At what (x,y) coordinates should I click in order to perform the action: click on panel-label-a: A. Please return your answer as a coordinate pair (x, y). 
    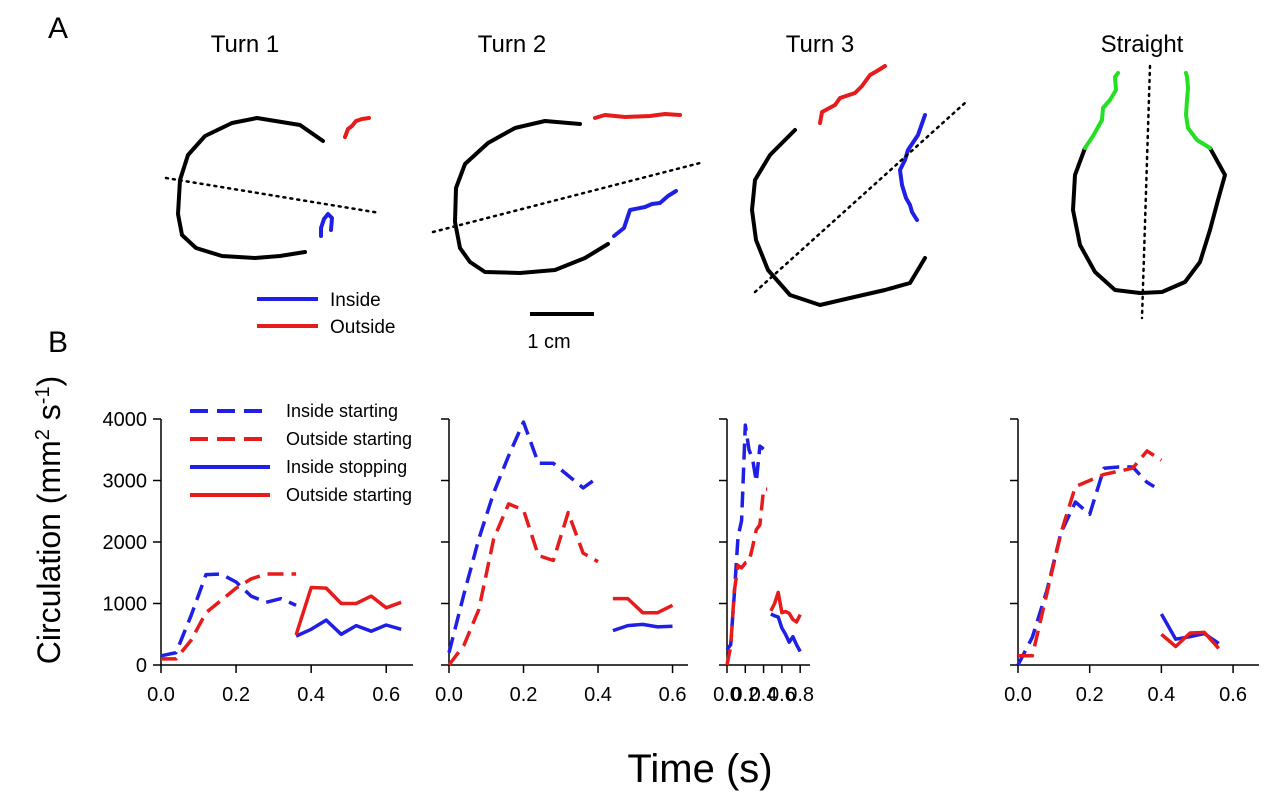
    Looking at the image, I should click on (58, 28).